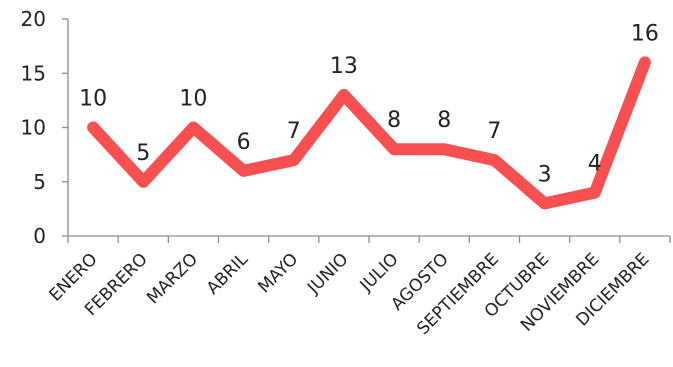 The width and height of the screenshot is (673, 367). What do you see at coordinates (33, 128) in the screenshot?
I see `y-tick-label: 10` at bounding box center [33, 128].